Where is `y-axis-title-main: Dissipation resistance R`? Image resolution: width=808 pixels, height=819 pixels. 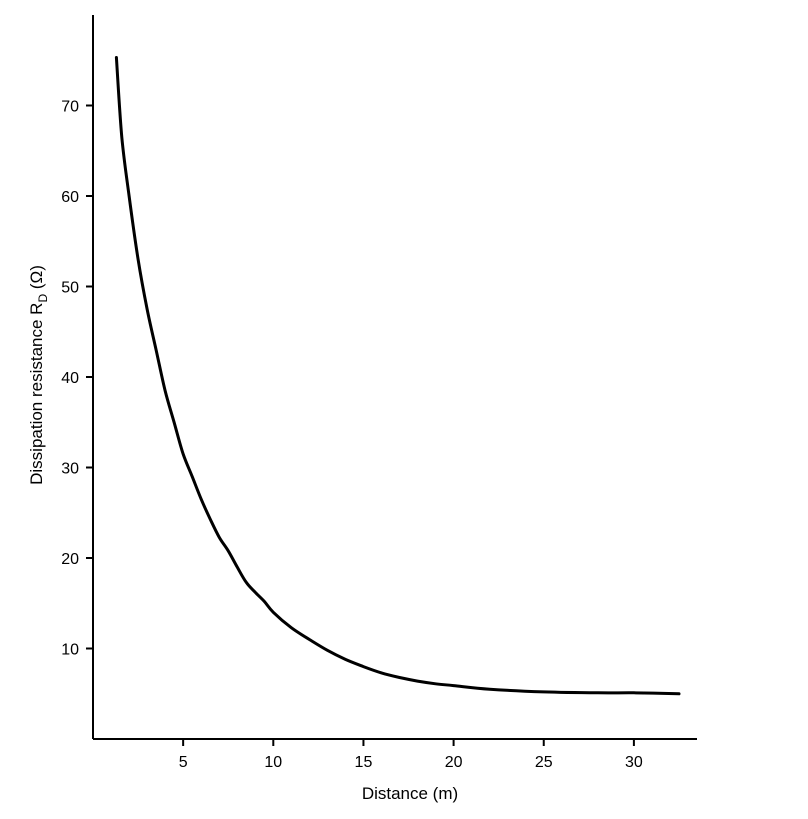
y-axis-title-main: Dissipation resistance R is located at coordinates (36, 394).